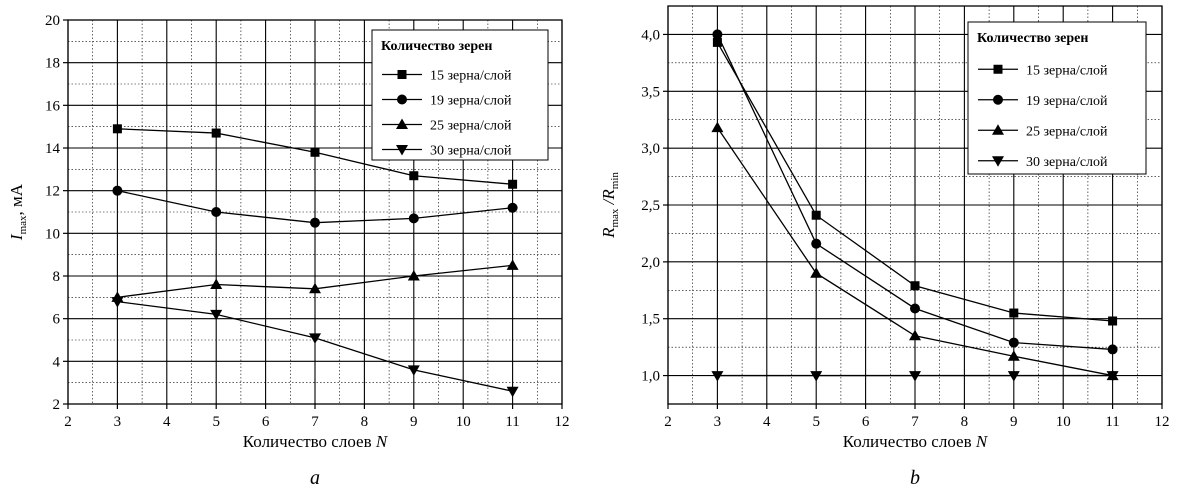 This screenshot has width=1178, height=490. What do you see at coordinates (610, 205) in the screenshot?
I see `y-axis-title: Rmax /Rmin` at bounding box center [610, 205].